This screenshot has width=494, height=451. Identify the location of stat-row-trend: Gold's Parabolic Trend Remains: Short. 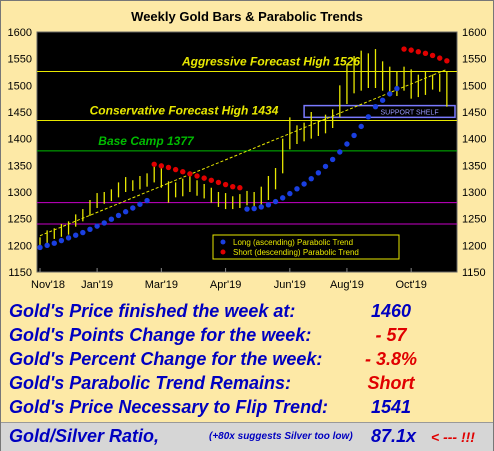
(247, 385).